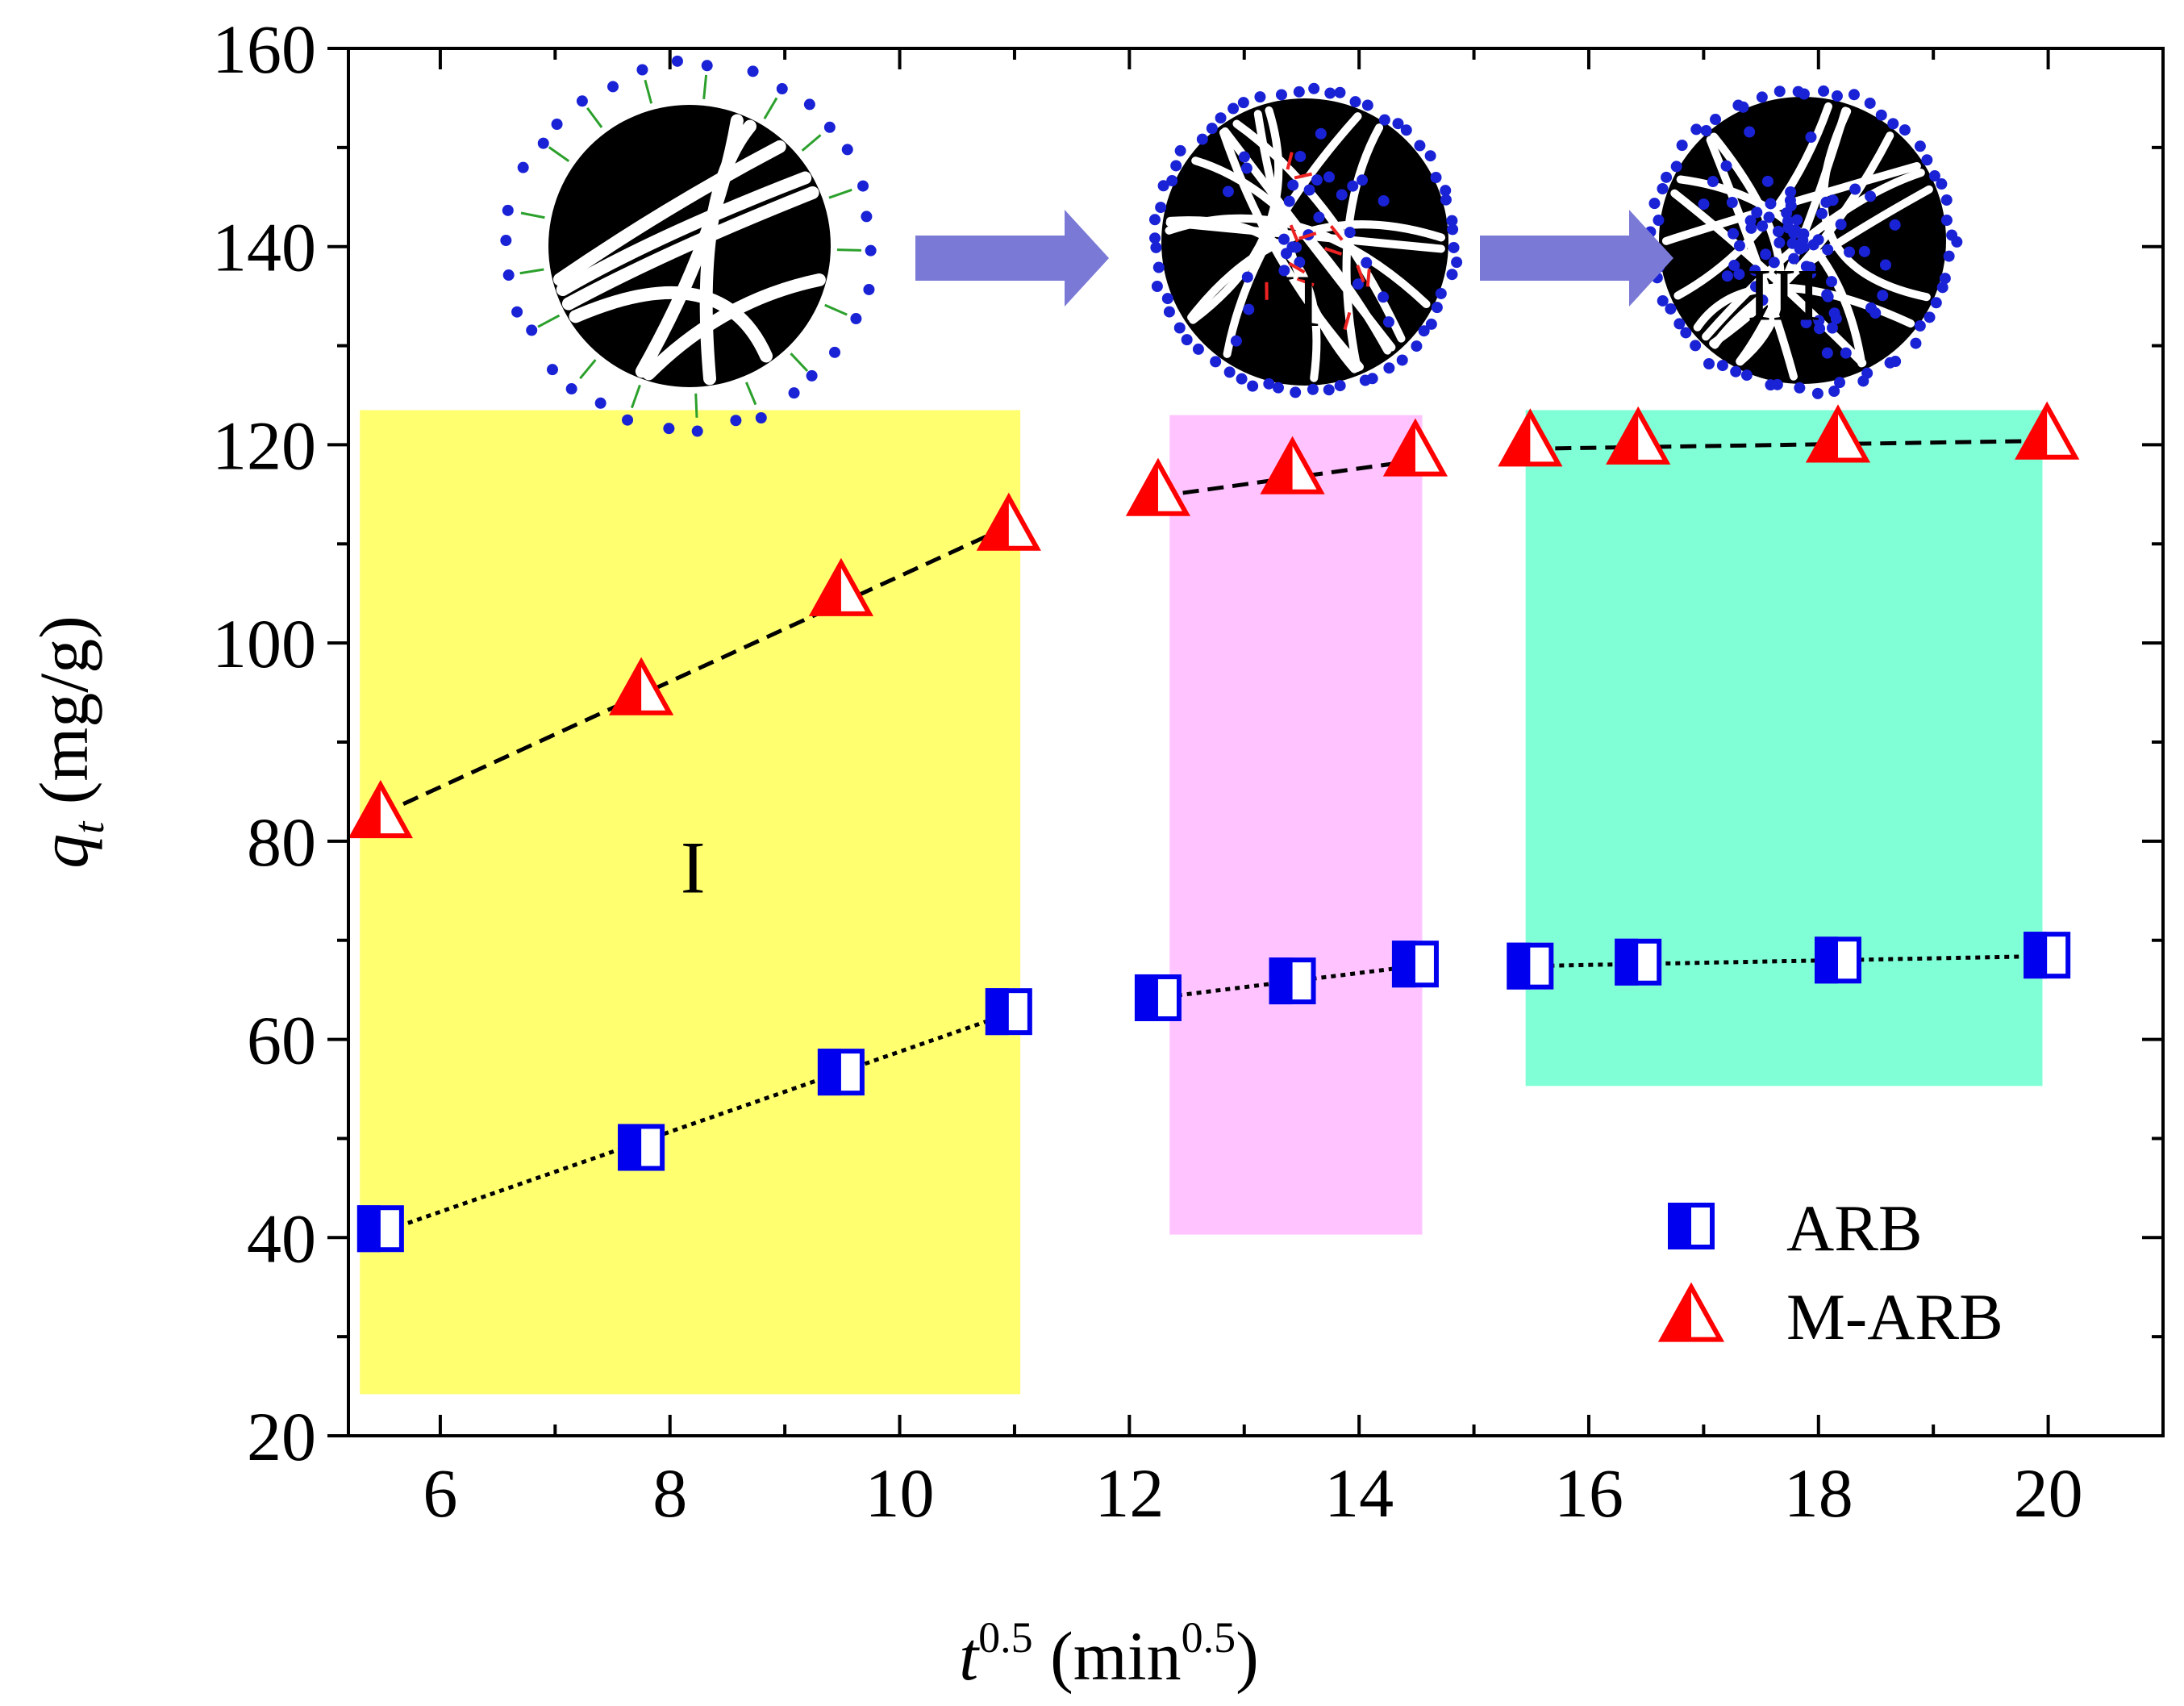 Image resolution: width=2184 pixels, height=1706 pixels. What do you see at coordinates (1784, 295) in the screenshot?
I see `region-label-iii: III` at bounding box center [1784, 295].